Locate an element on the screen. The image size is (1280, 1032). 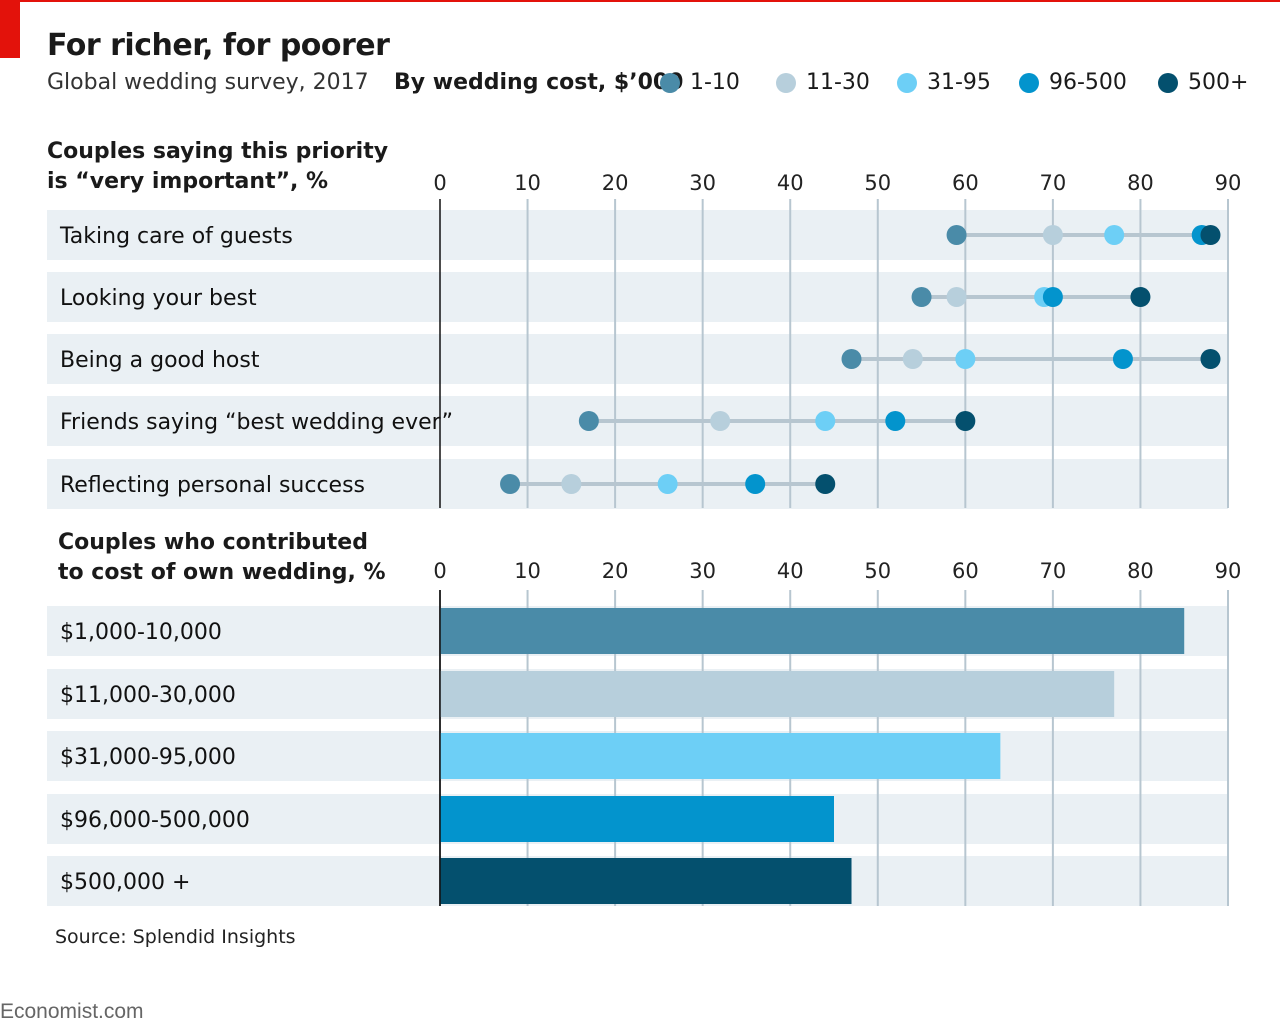
legend-label: 96-500 is located at coordinates (1088, 82).